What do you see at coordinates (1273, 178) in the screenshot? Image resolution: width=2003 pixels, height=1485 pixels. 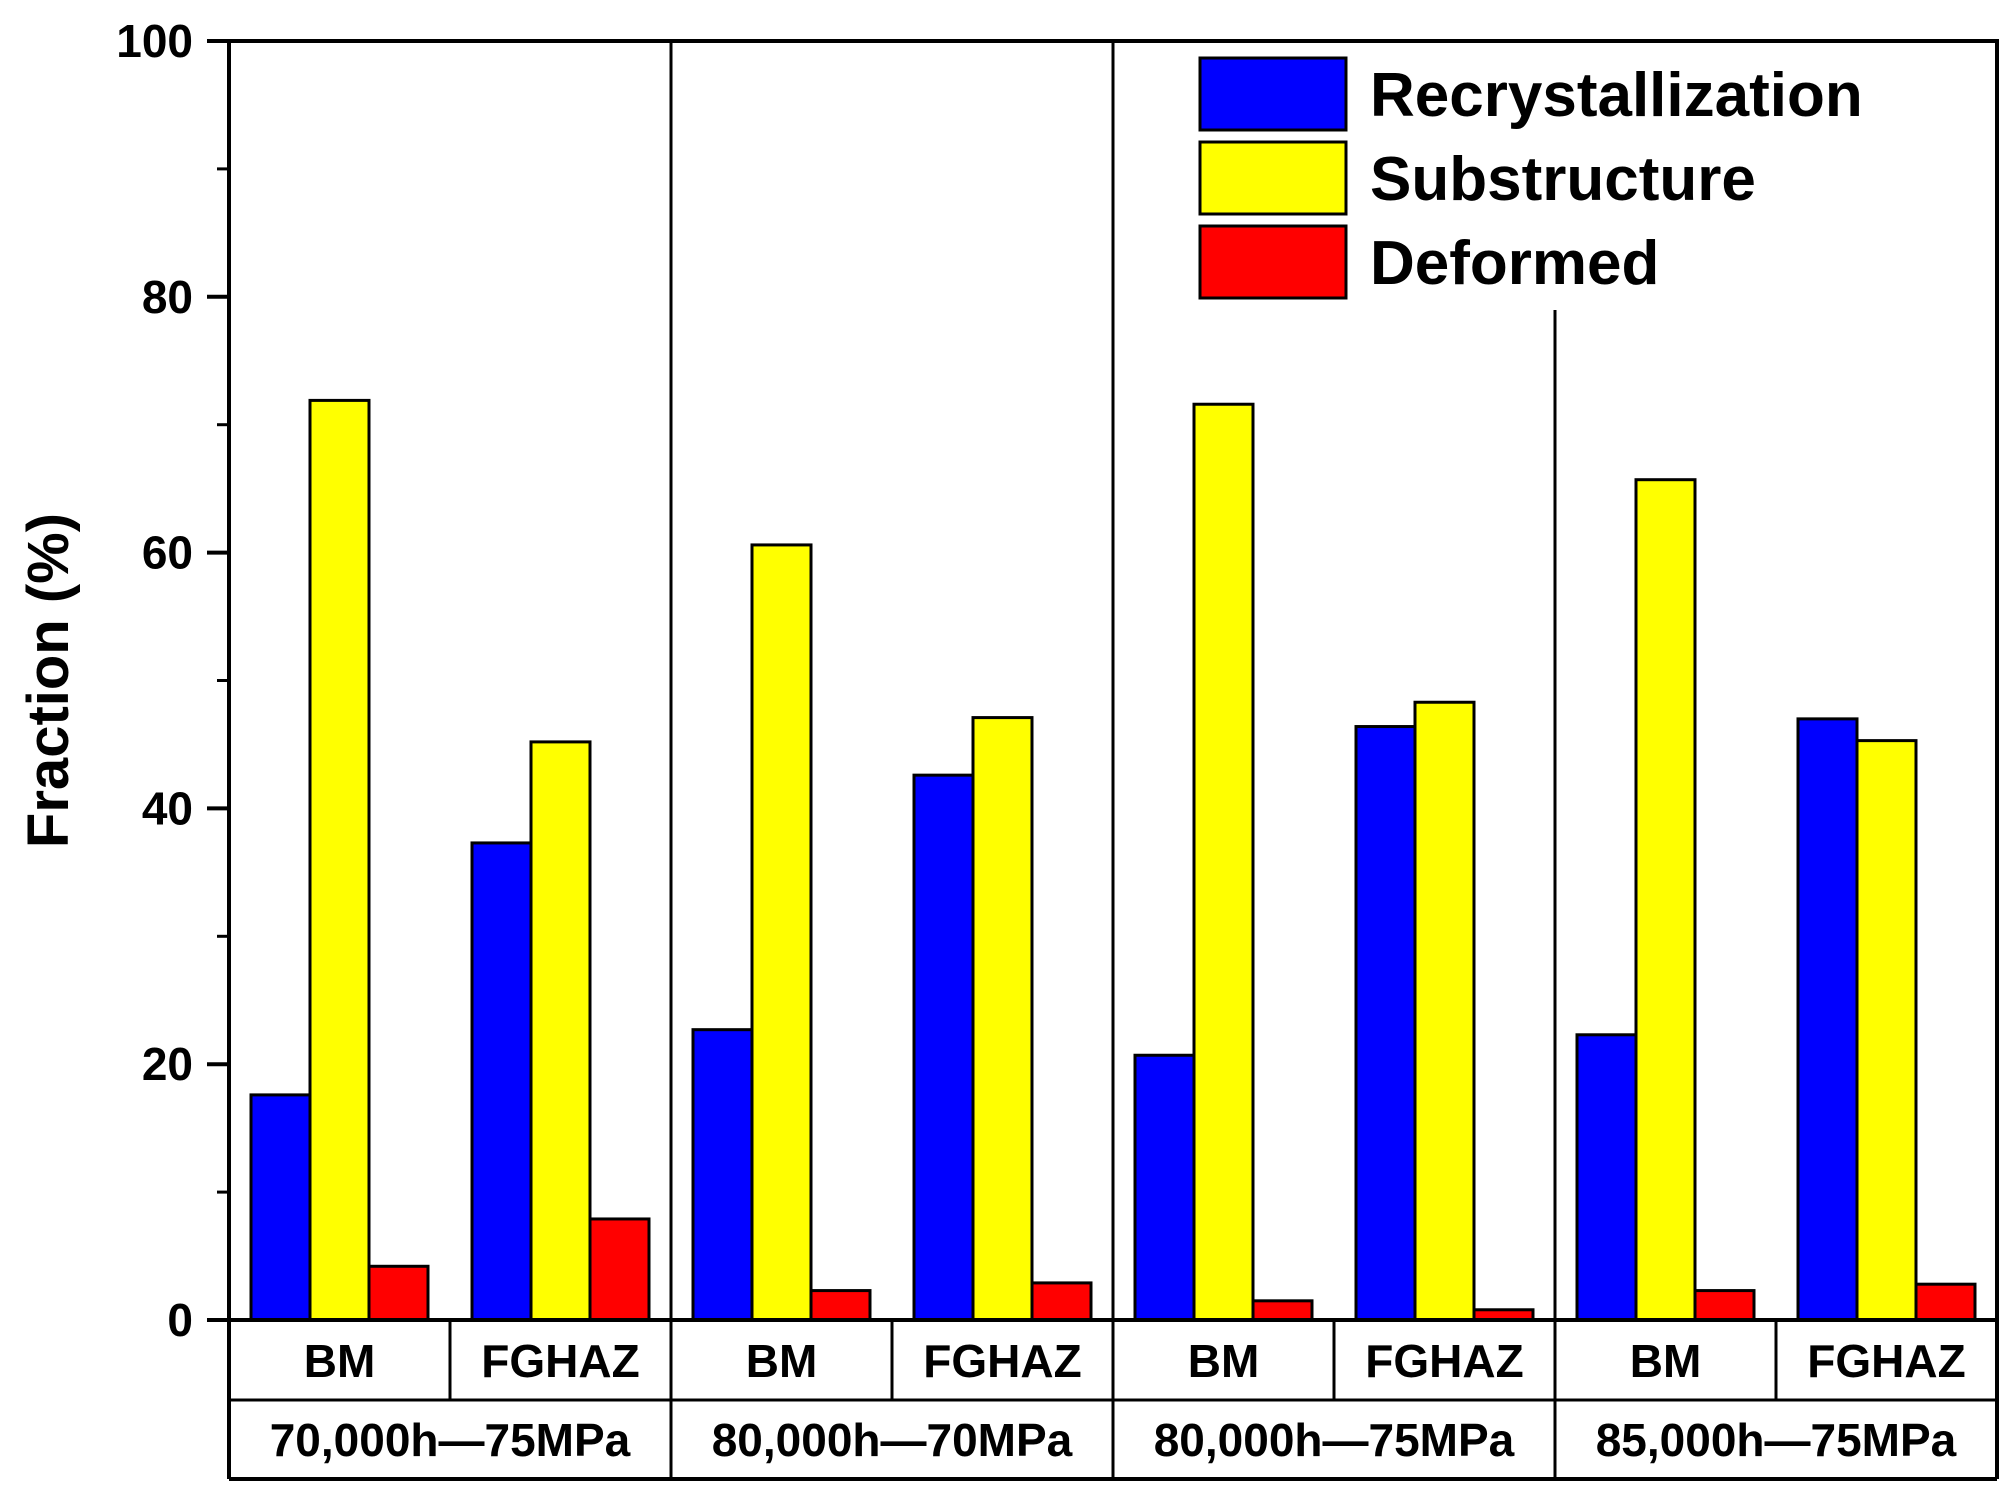 I see `legend-swatch-substructure` at bounding box center [1273, 178].